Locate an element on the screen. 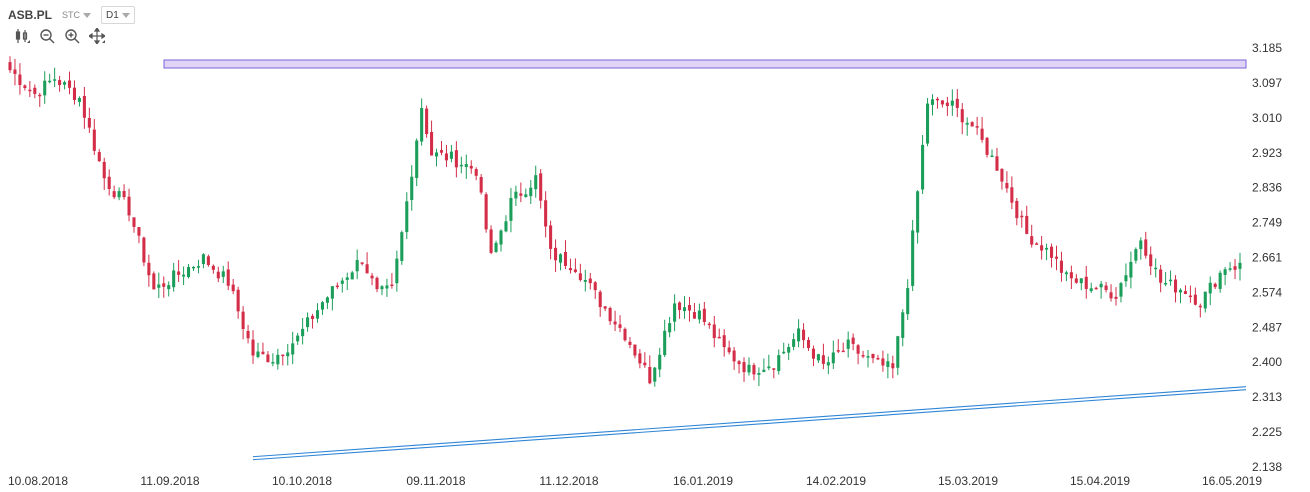 This screenshot has width=1310, height=492. date-tick-label: 11.12.2018 is located at coordinates (568, 481).